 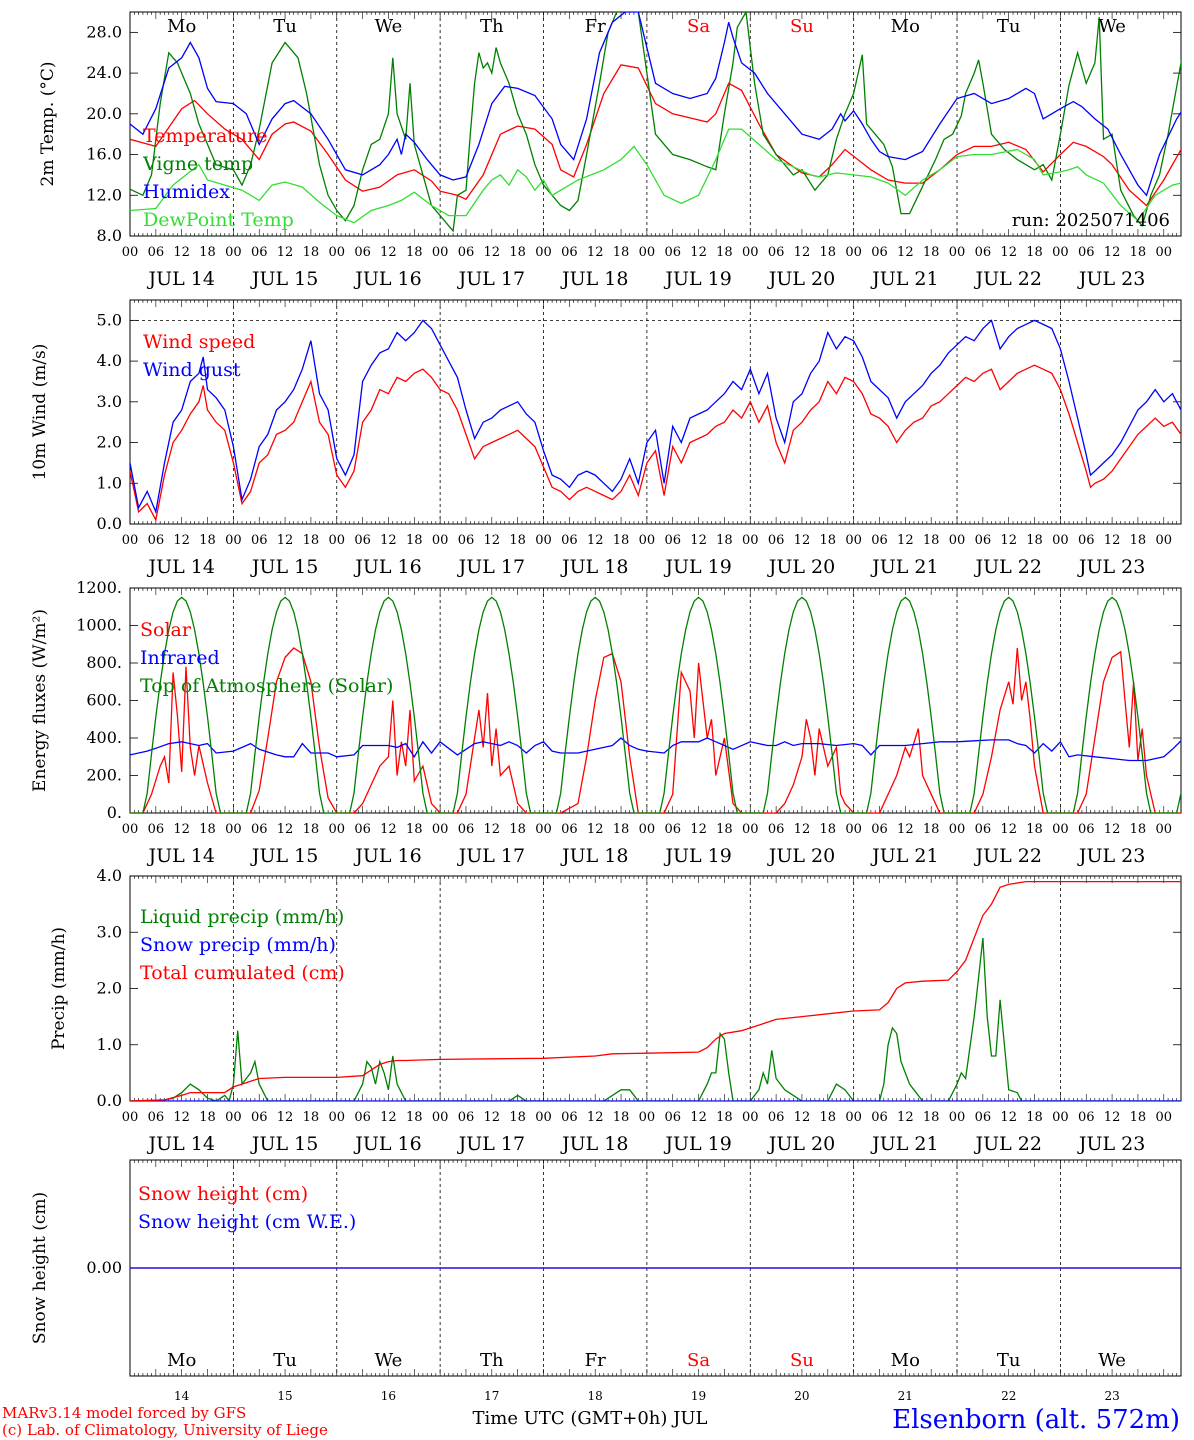 What do you see at coordinates (99, 625) in the screenshot?
I see `y-tick-label: 1000.` at bounding box center [99, 625].